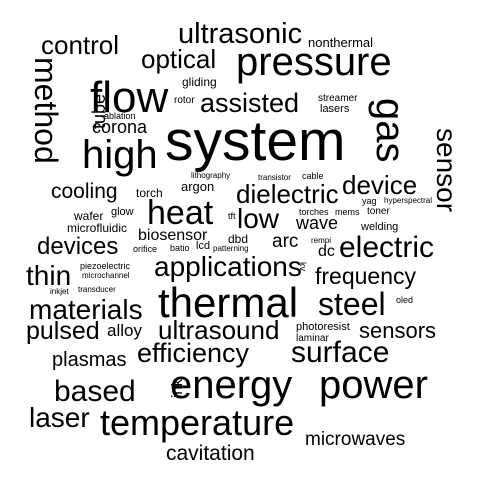 This screenshot has width=480, height=480. Describe the element at coordinates (340, 352) in the screenshot. I see `word-surface: surface` at that location.